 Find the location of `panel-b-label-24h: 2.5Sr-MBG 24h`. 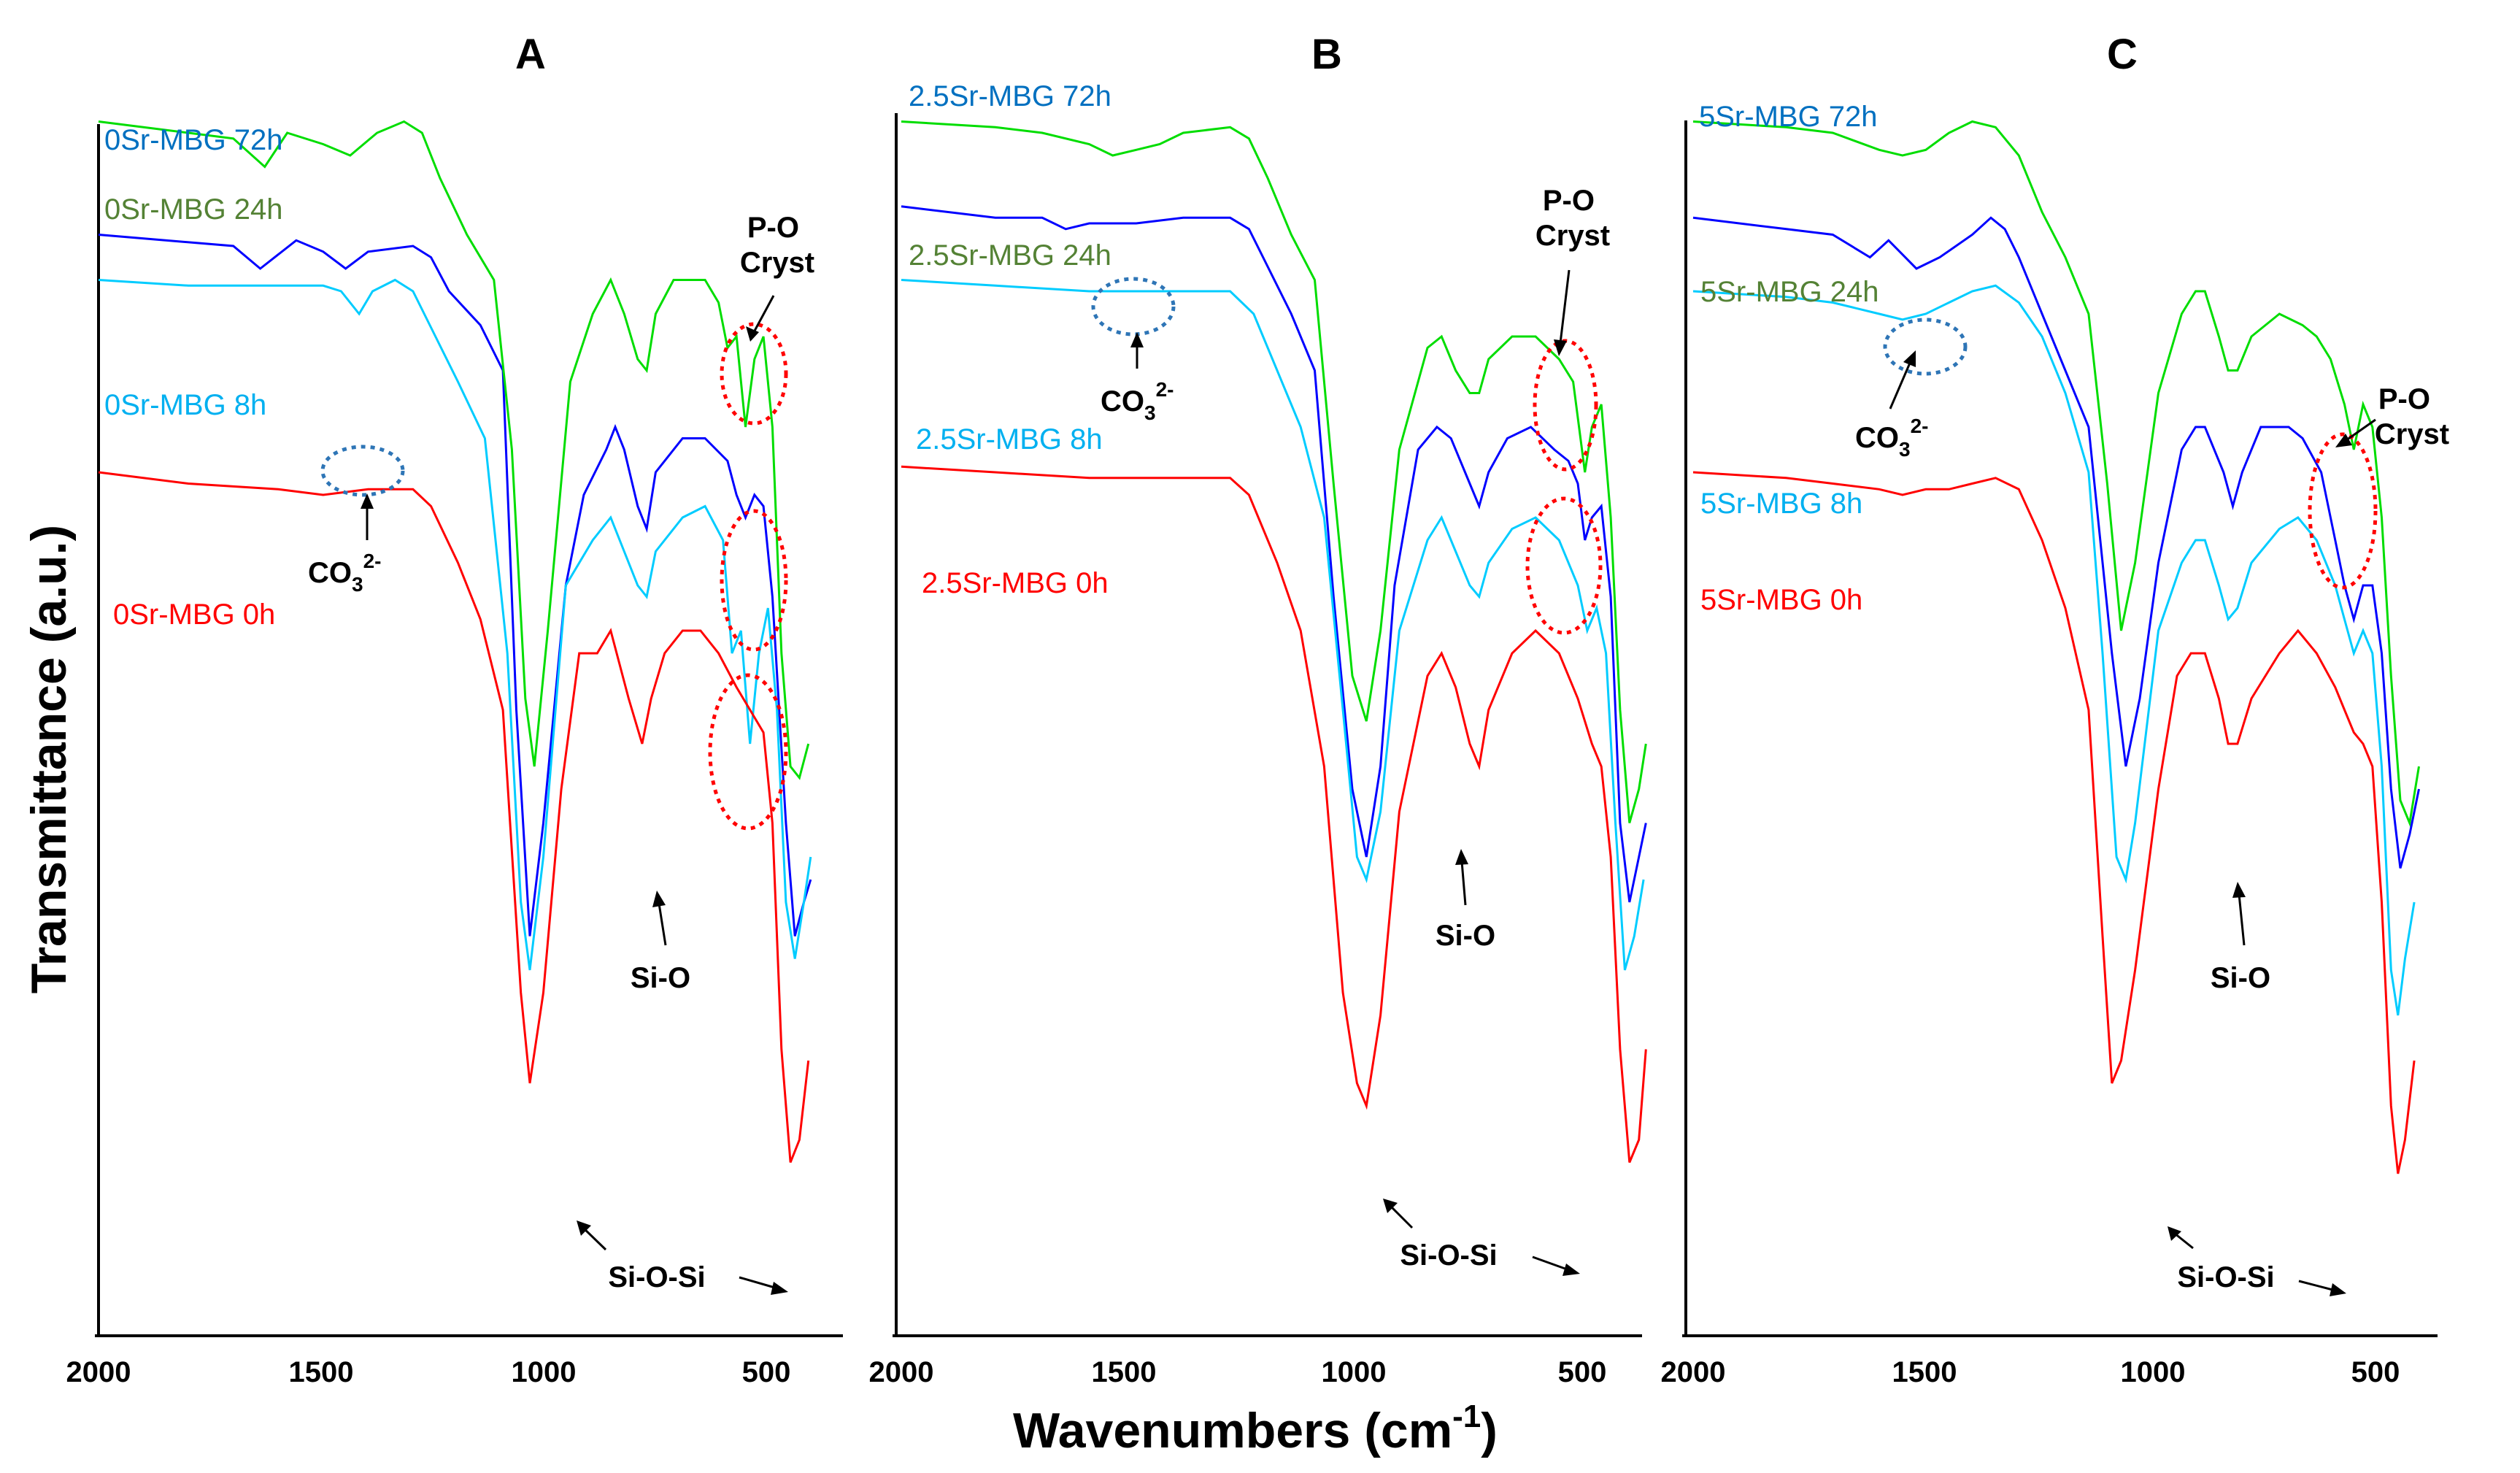

panel-b-label-24h: 2.5Sr-MBG 24h is located at coordinates (1010, 256).